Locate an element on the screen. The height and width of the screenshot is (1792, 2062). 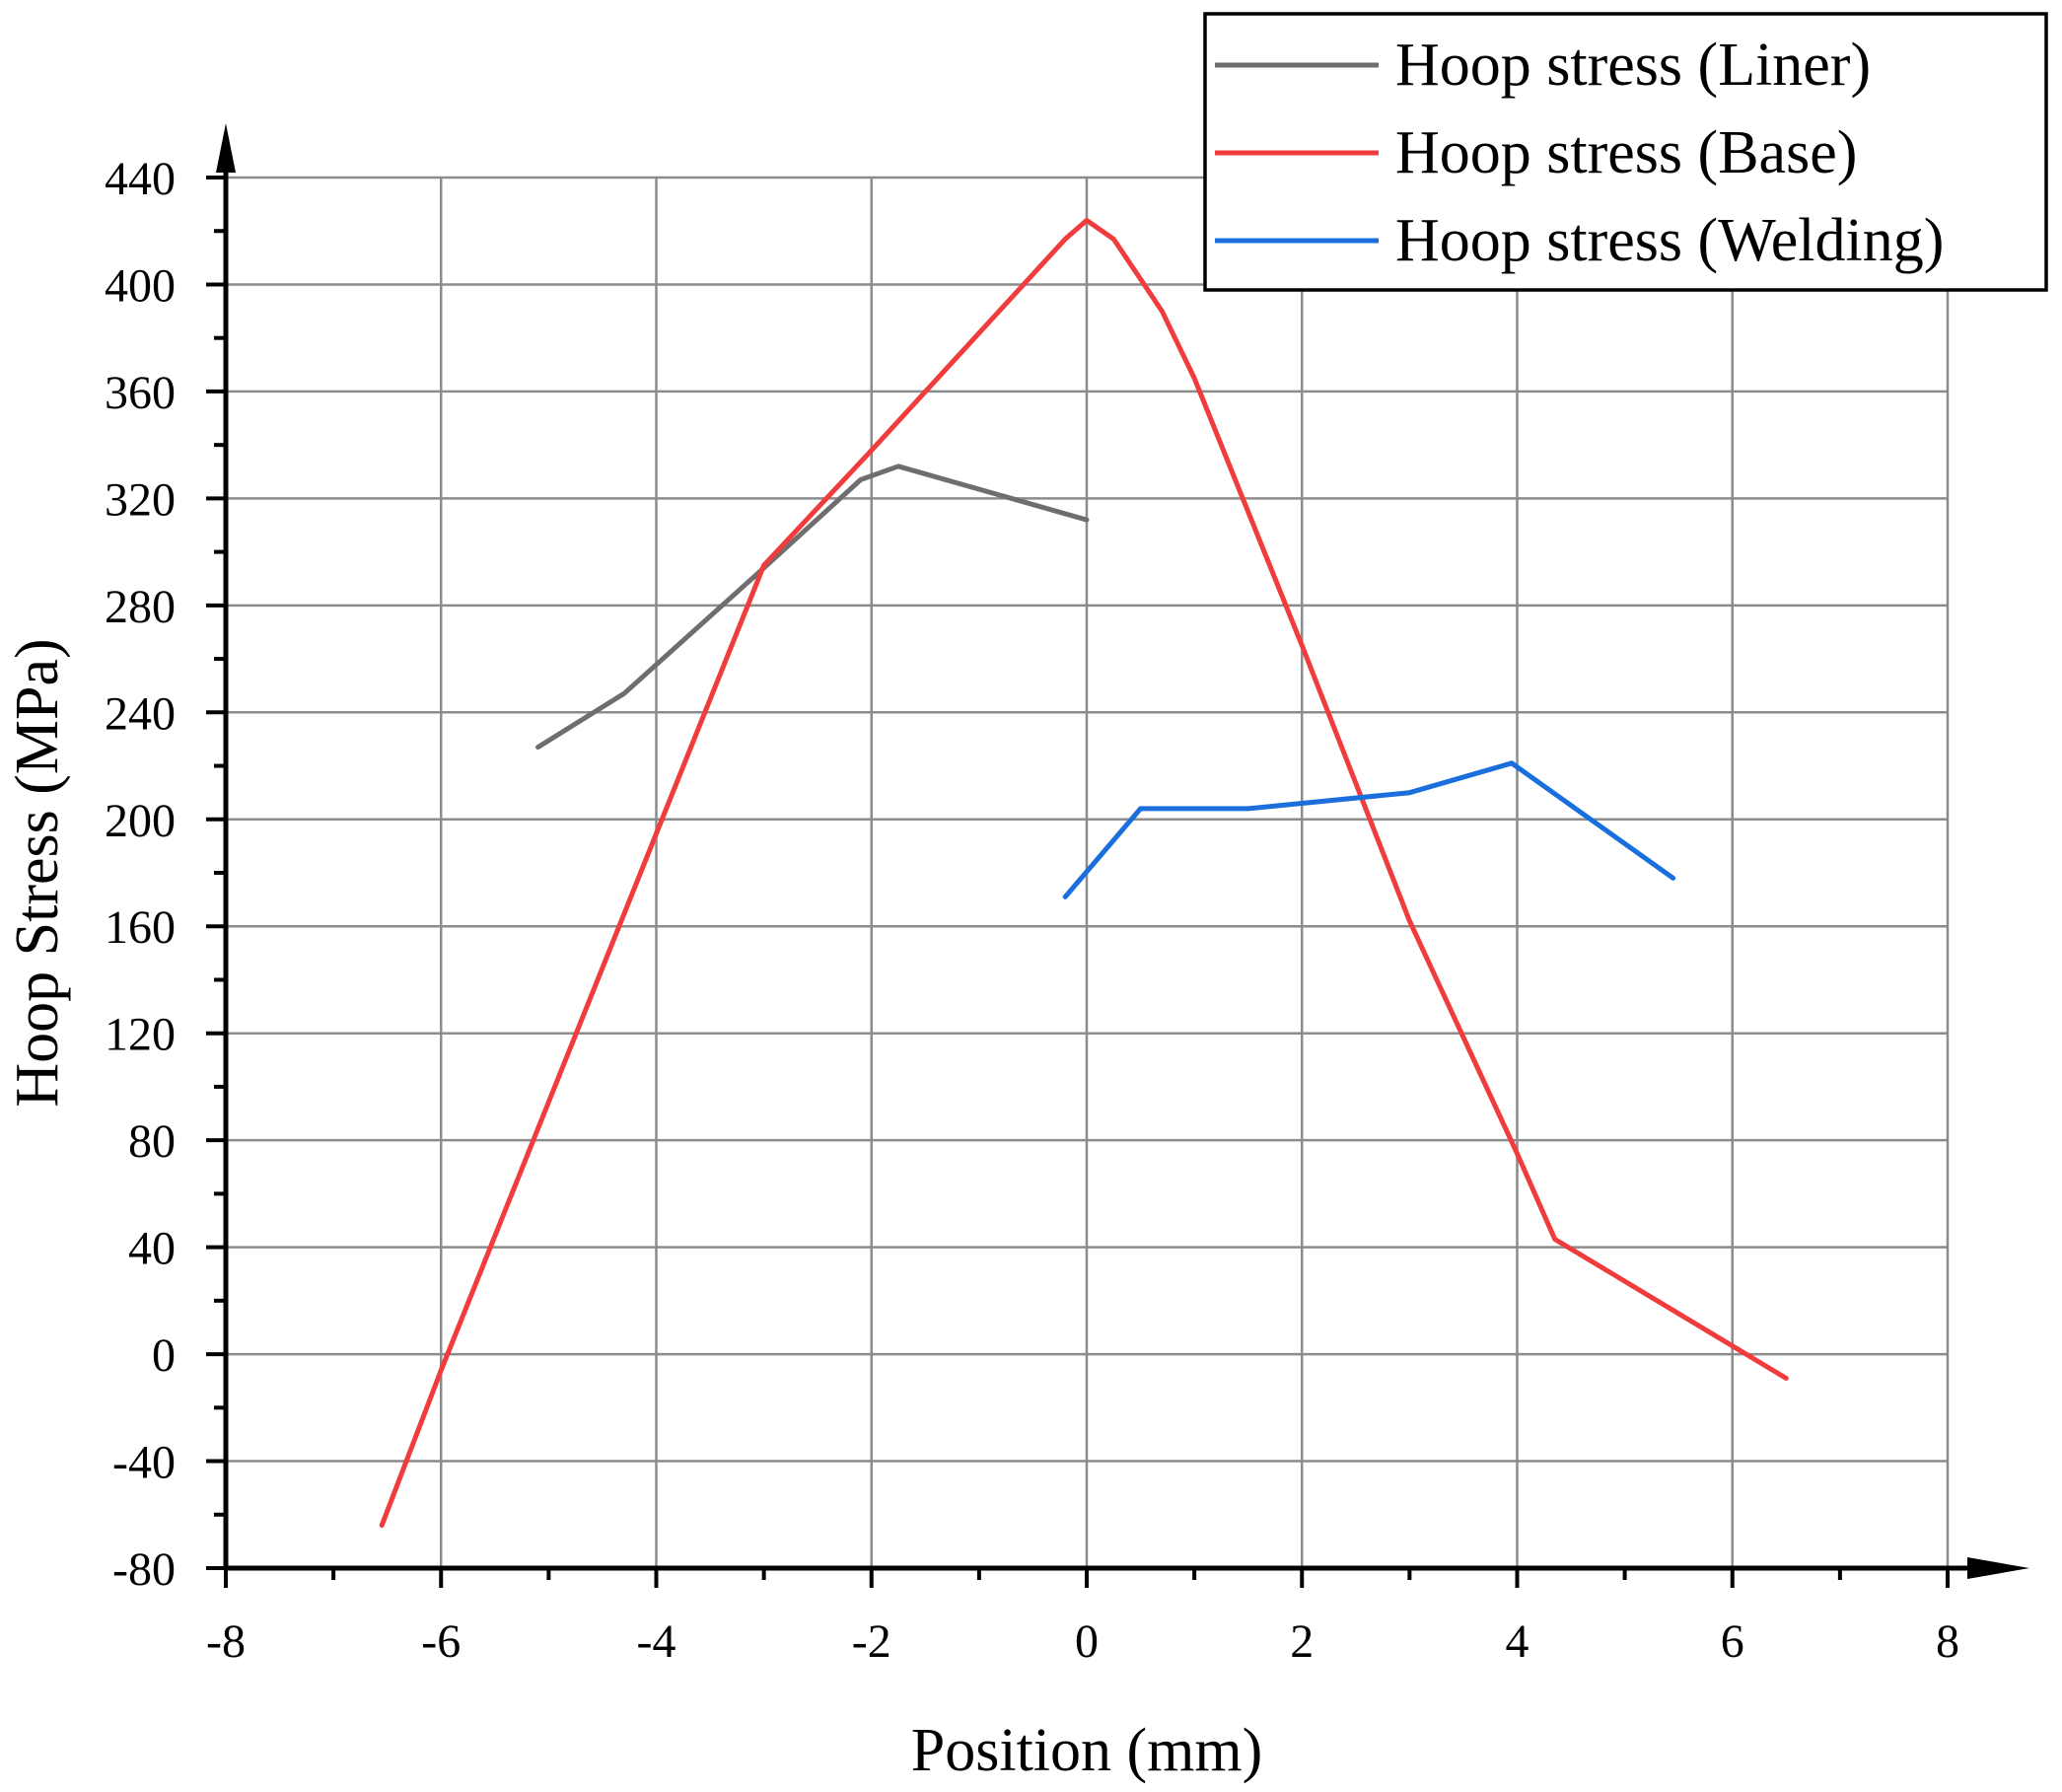
x-tick-label: 6 is located at coordinates (1732, 1641).